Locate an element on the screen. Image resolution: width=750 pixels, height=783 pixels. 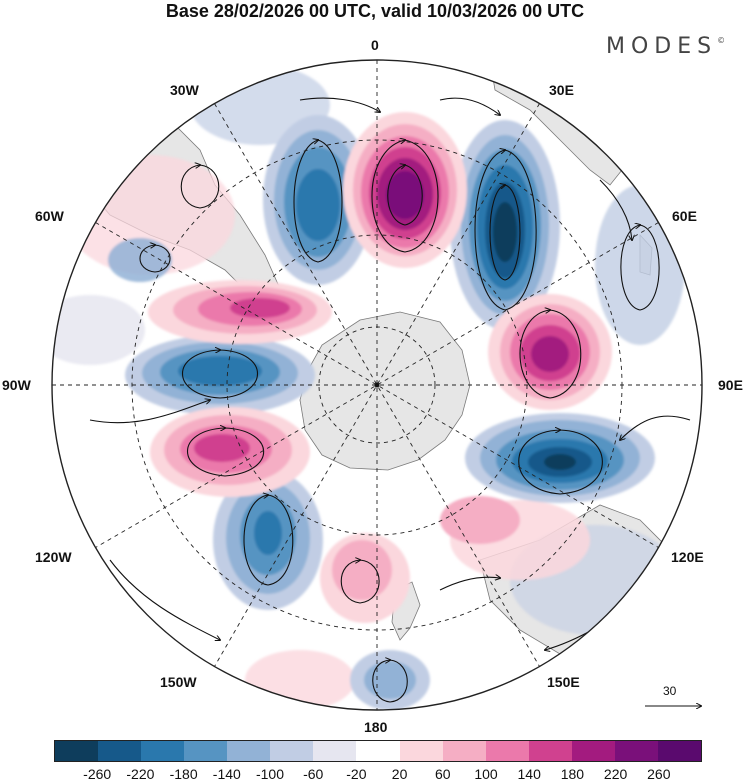
low-anomaly-30e is located at coordinates (505, 225).